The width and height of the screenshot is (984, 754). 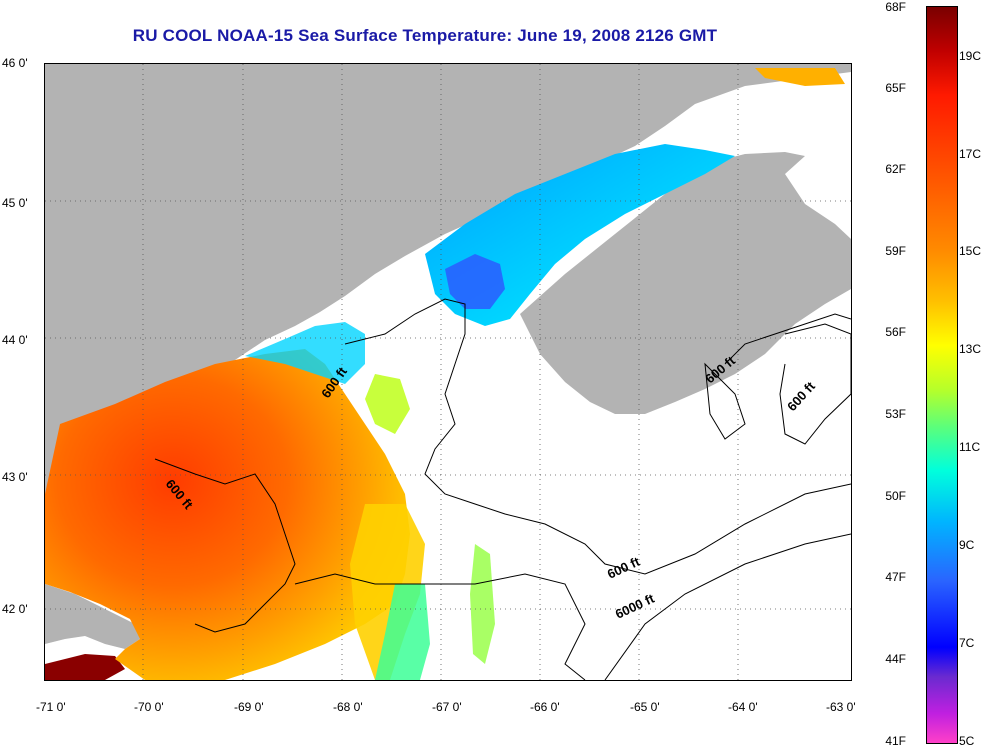 What do you see at coordinates (387, 404) in the screenshot?
I see `sst-patch-central` at bounding box center [387, 404].